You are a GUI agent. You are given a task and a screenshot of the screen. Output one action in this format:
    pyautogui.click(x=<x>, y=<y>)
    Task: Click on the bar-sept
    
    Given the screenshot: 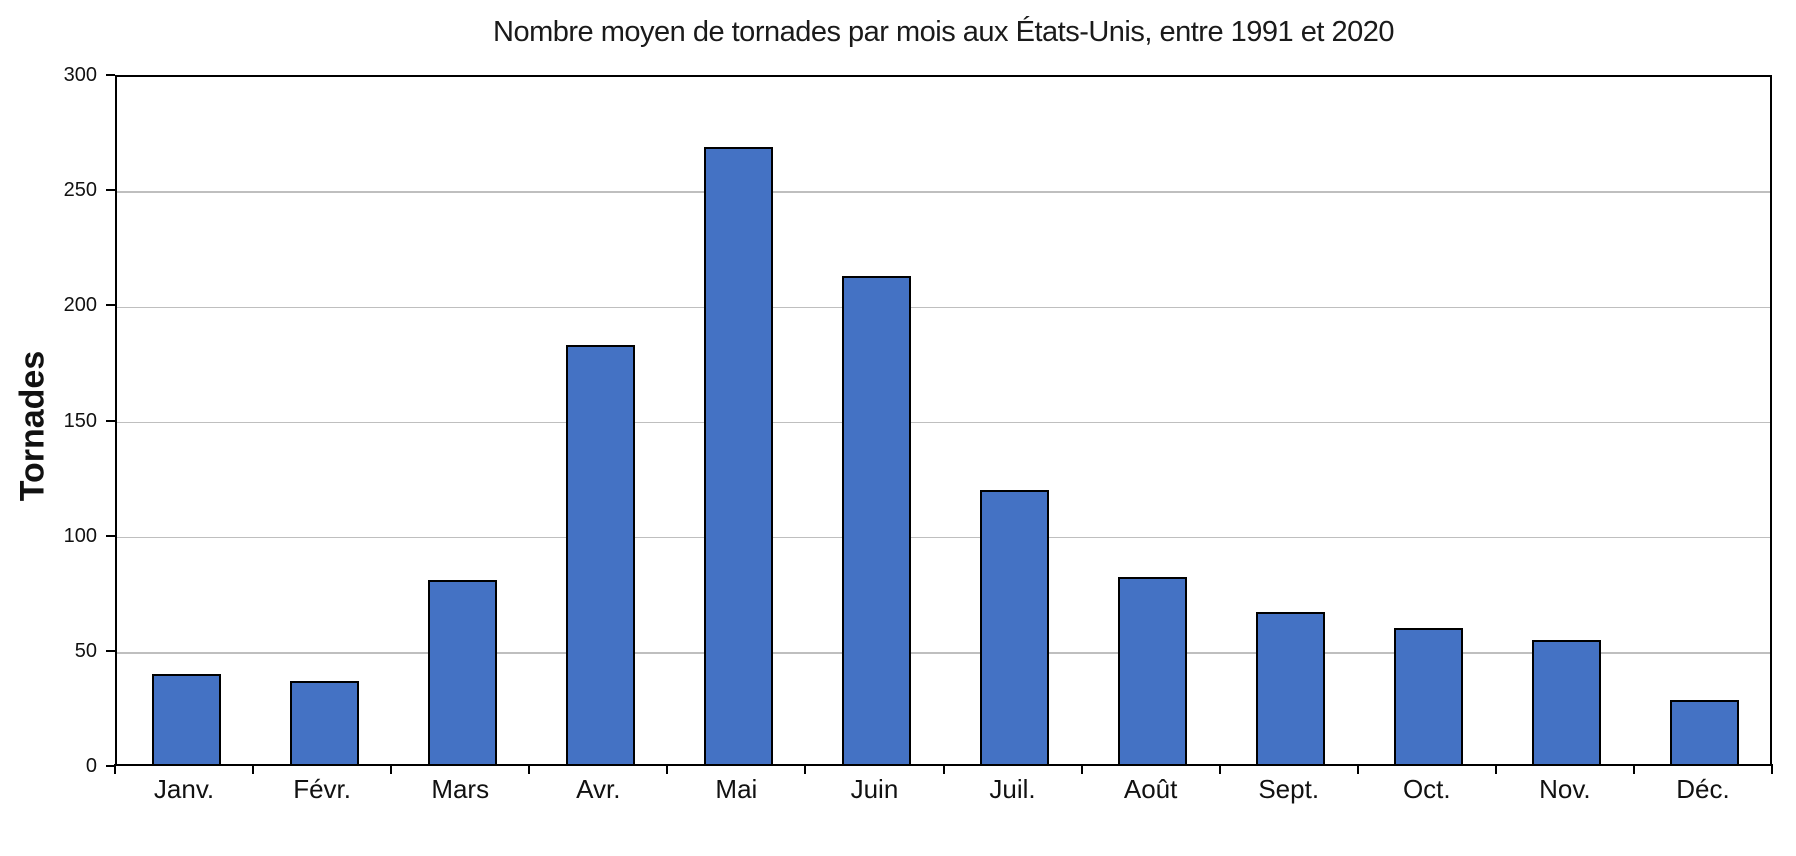 What is the action you would take?
    pyautogui.click(x=1291, y=687)
    